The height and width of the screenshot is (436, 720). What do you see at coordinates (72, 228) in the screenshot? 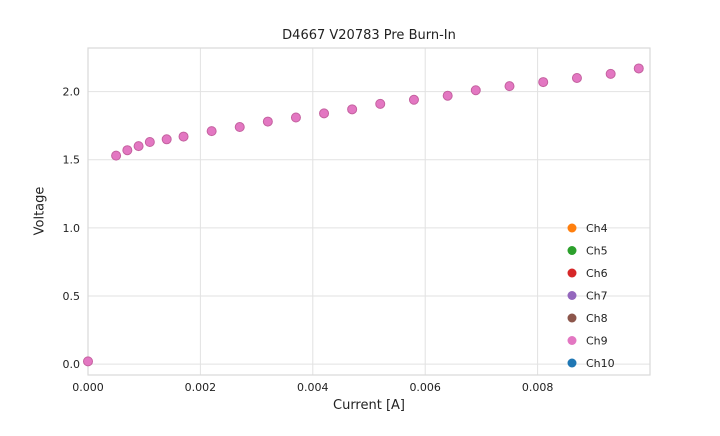
I see `y-tick-label: 1.0` at bounding box center [72, 228].